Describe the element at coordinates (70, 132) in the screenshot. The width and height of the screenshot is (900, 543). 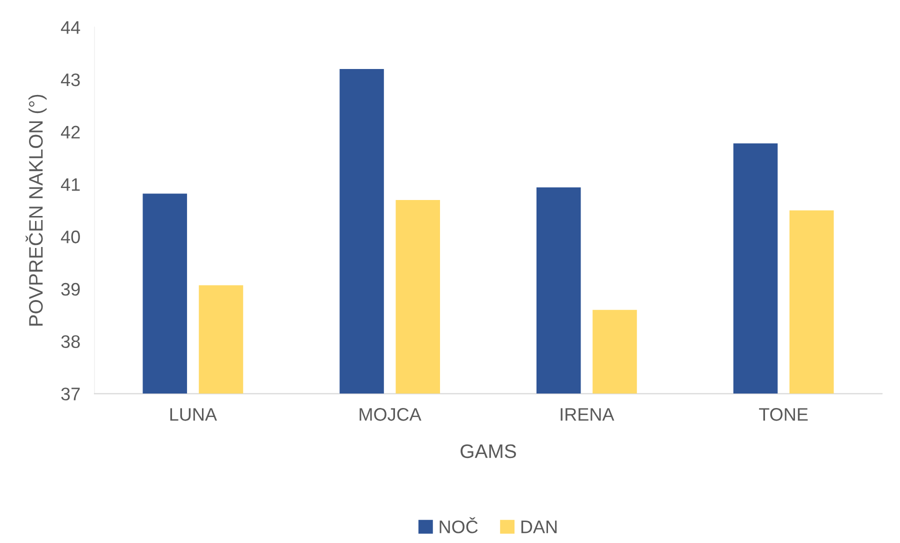
I see `y-tick-label: 42` at that location.